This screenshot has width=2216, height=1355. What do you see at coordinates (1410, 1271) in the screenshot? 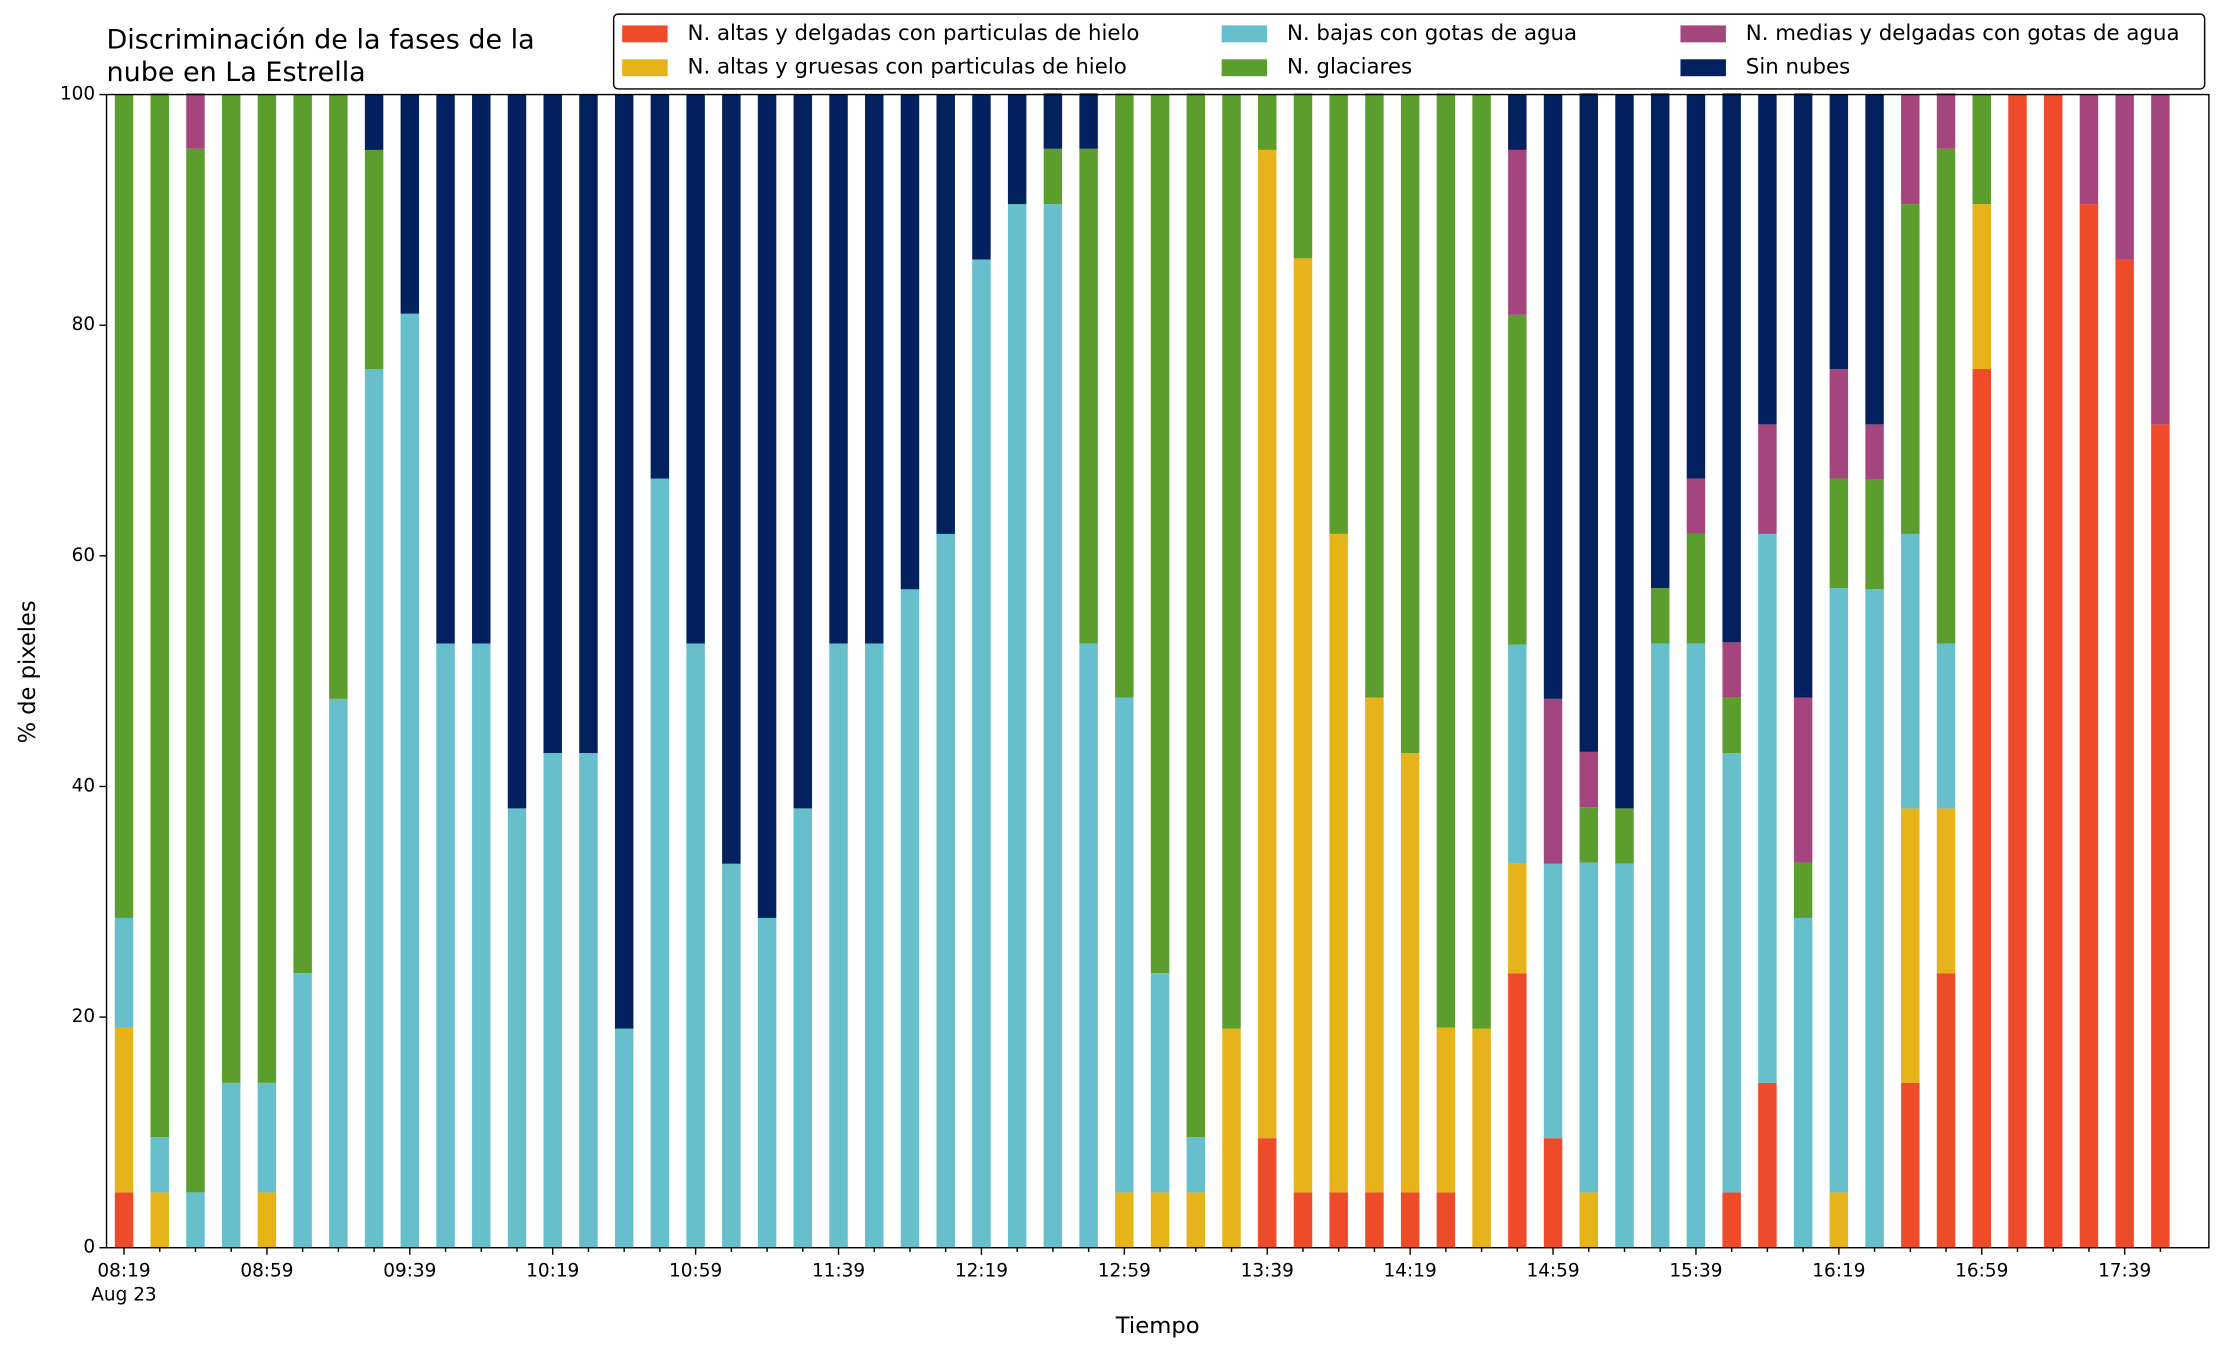
I see `x-tick-label: 14:19` at bounding box center [1410, 1271].